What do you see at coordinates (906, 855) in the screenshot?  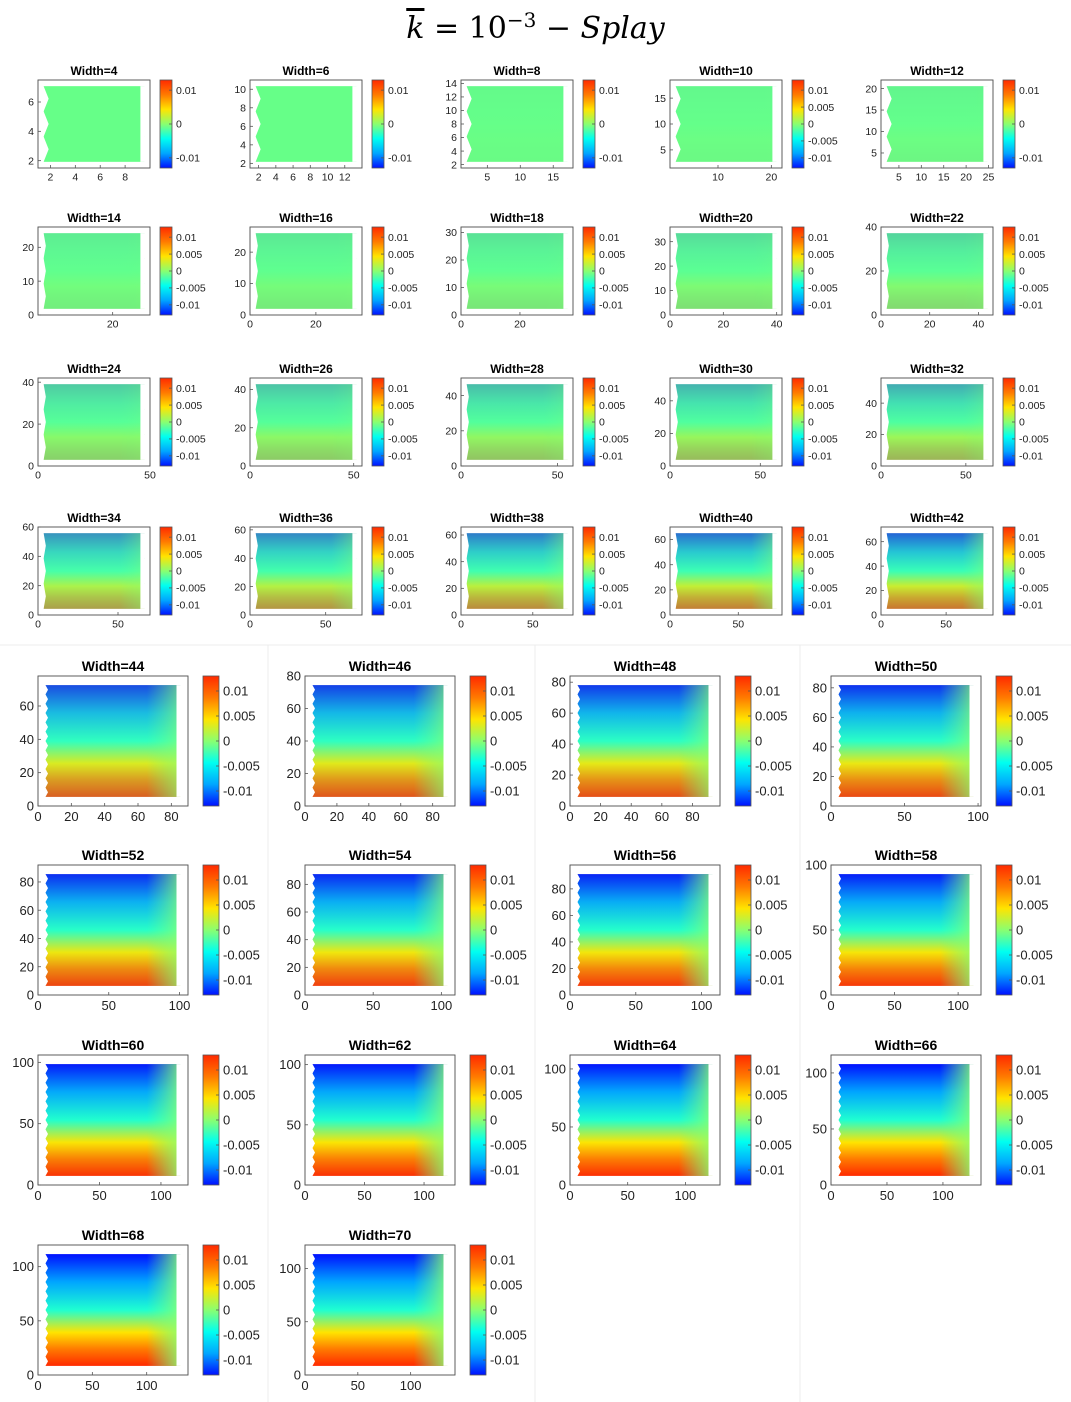 I see `panel-title: Width=58` at bounding box center [906, 855].